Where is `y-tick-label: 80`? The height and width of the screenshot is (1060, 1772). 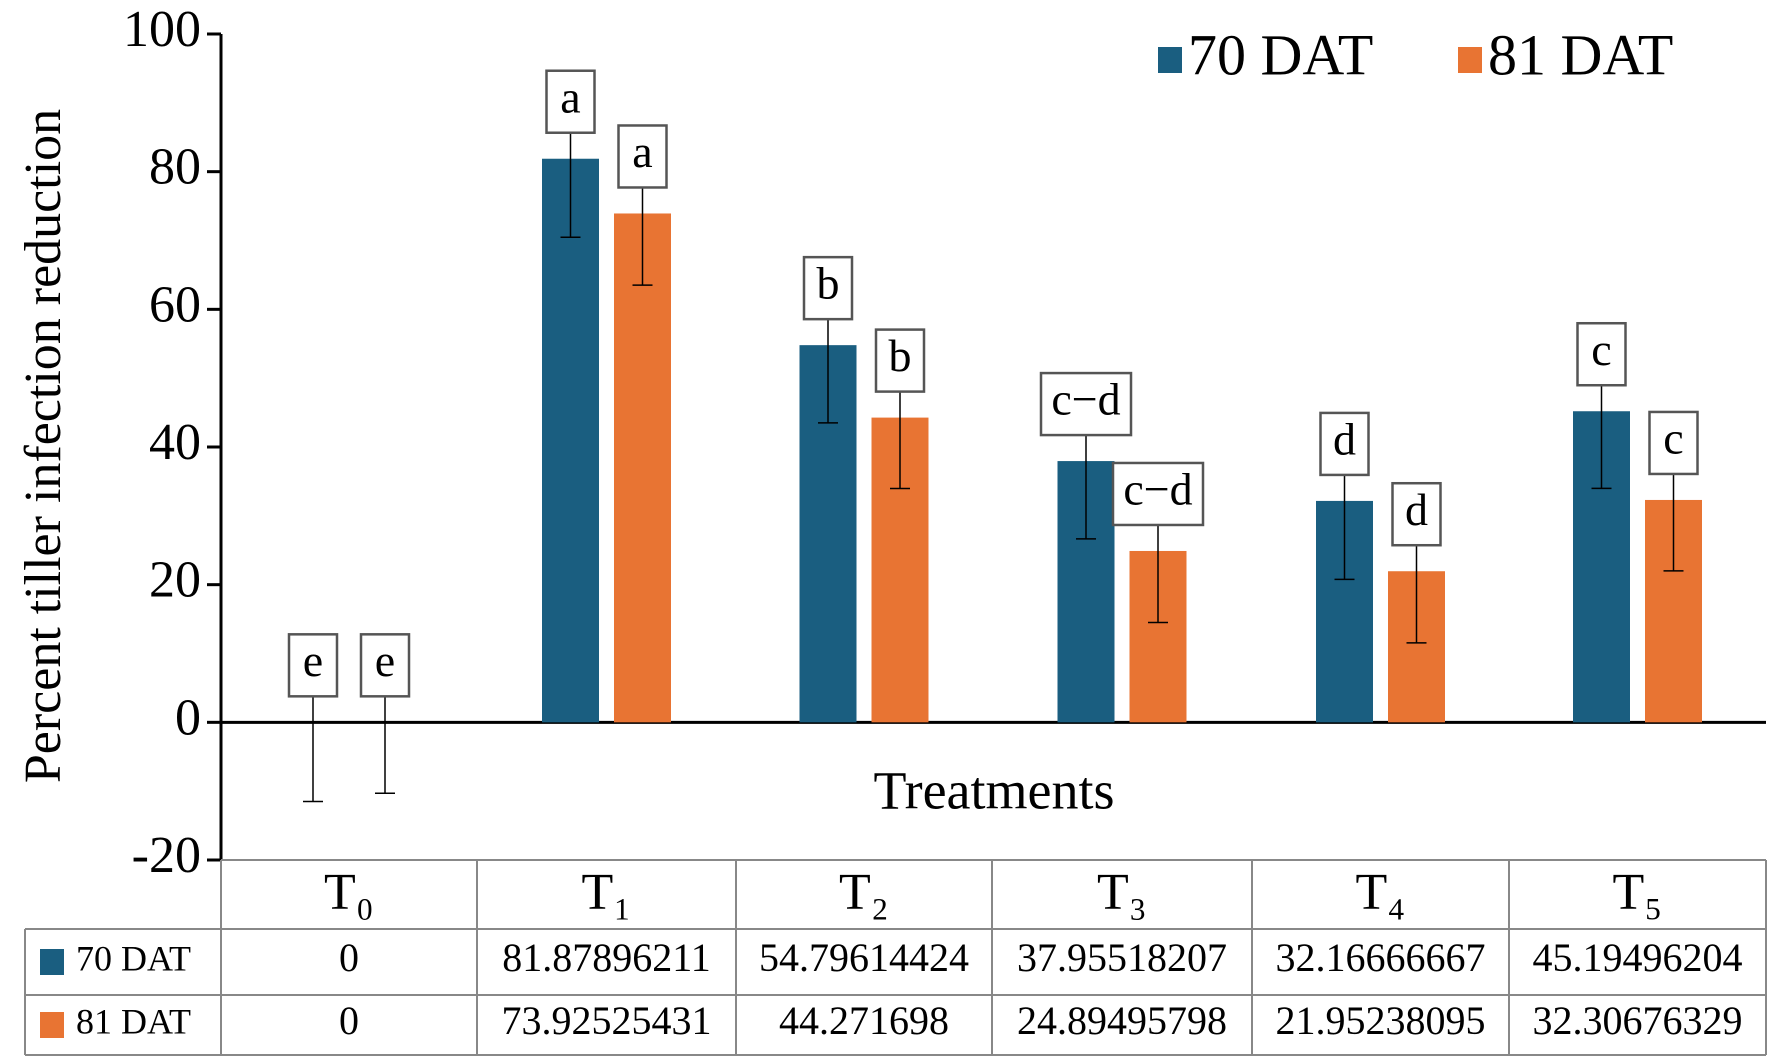 y-tick-label: 80 is located at coordinates (175, 167).